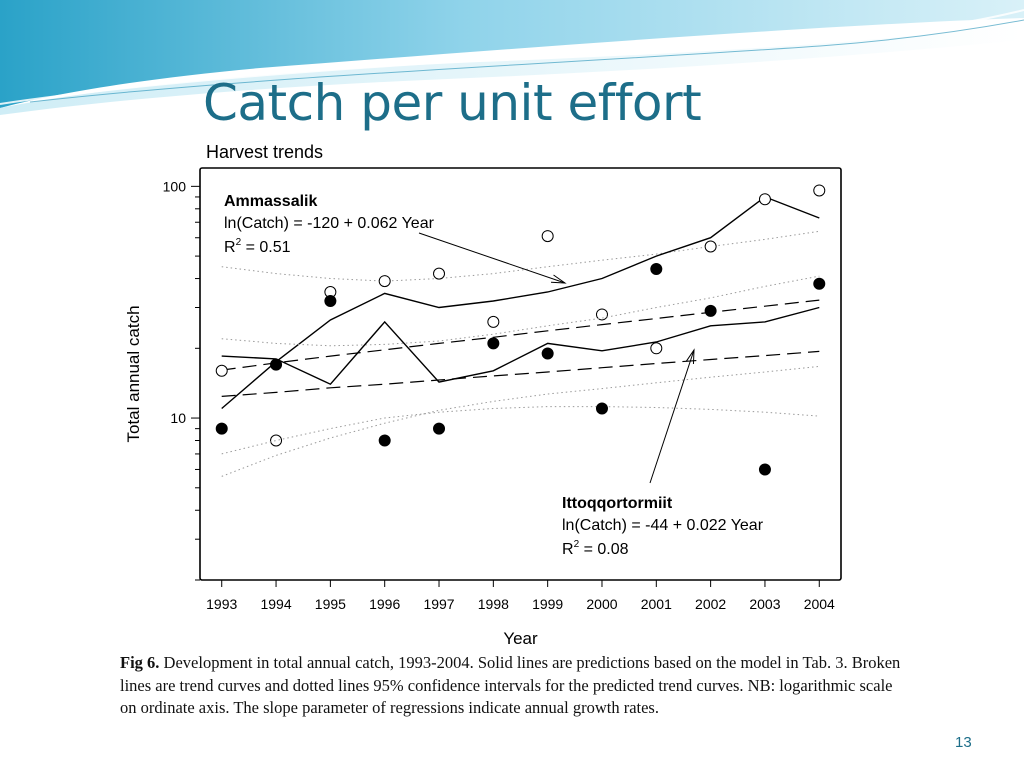 The image size is (1024, 768). I want to click on ittoqqortormiit-point-2002, so click(710, 310).